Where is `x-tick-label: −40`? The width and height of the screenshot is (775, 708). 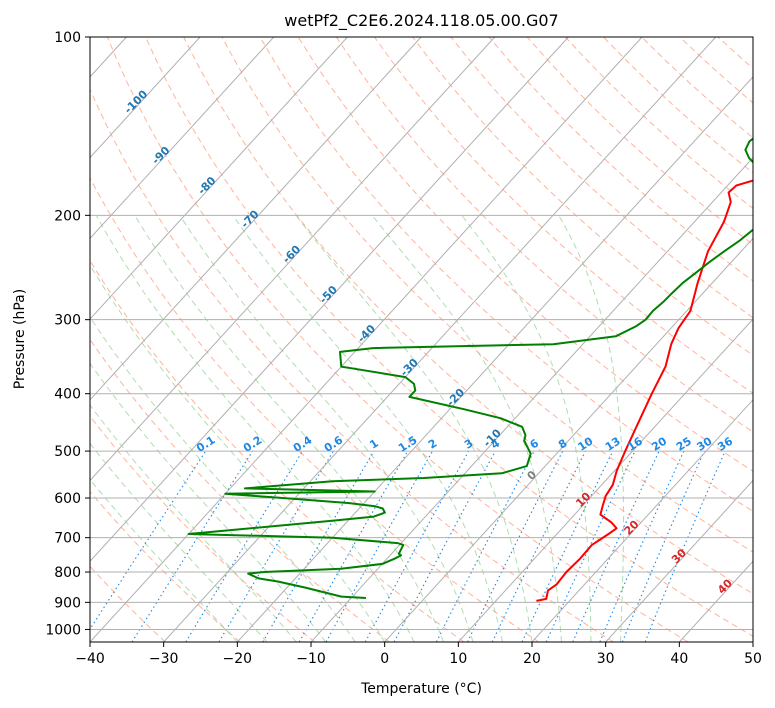
x-tick-label: −40 is located at coordinates (90, 659).